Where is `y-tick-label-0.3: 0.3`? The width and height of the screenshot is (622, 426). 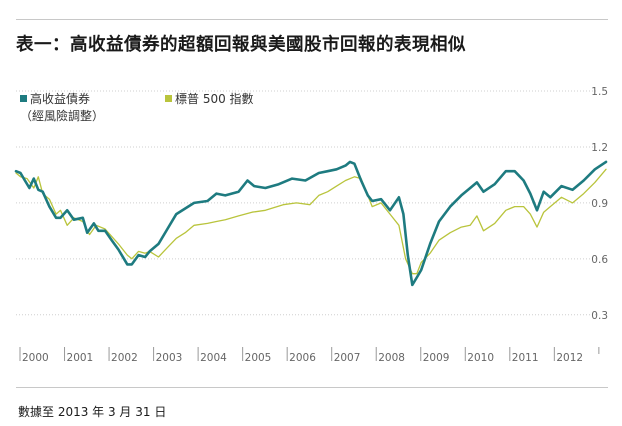 y-tick-label-0.3: 0.3 is located at coordinates (599, 316).